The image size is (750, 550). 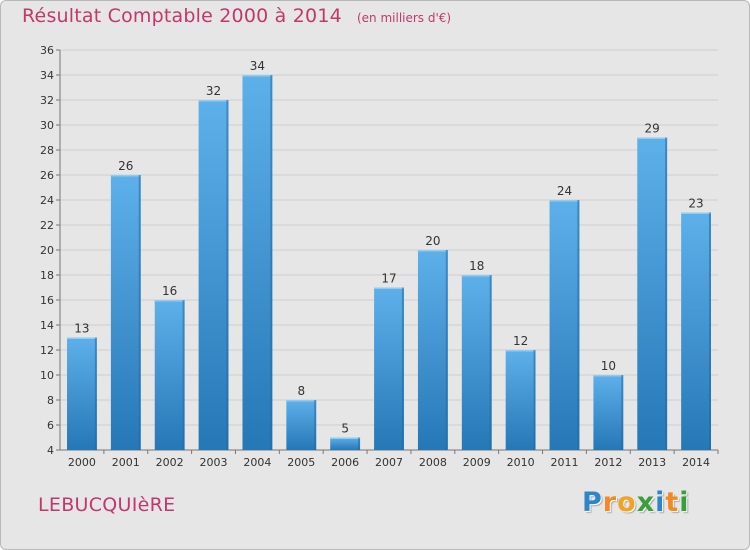 I want to click on data-label: 13, so click(x=81, y=329).